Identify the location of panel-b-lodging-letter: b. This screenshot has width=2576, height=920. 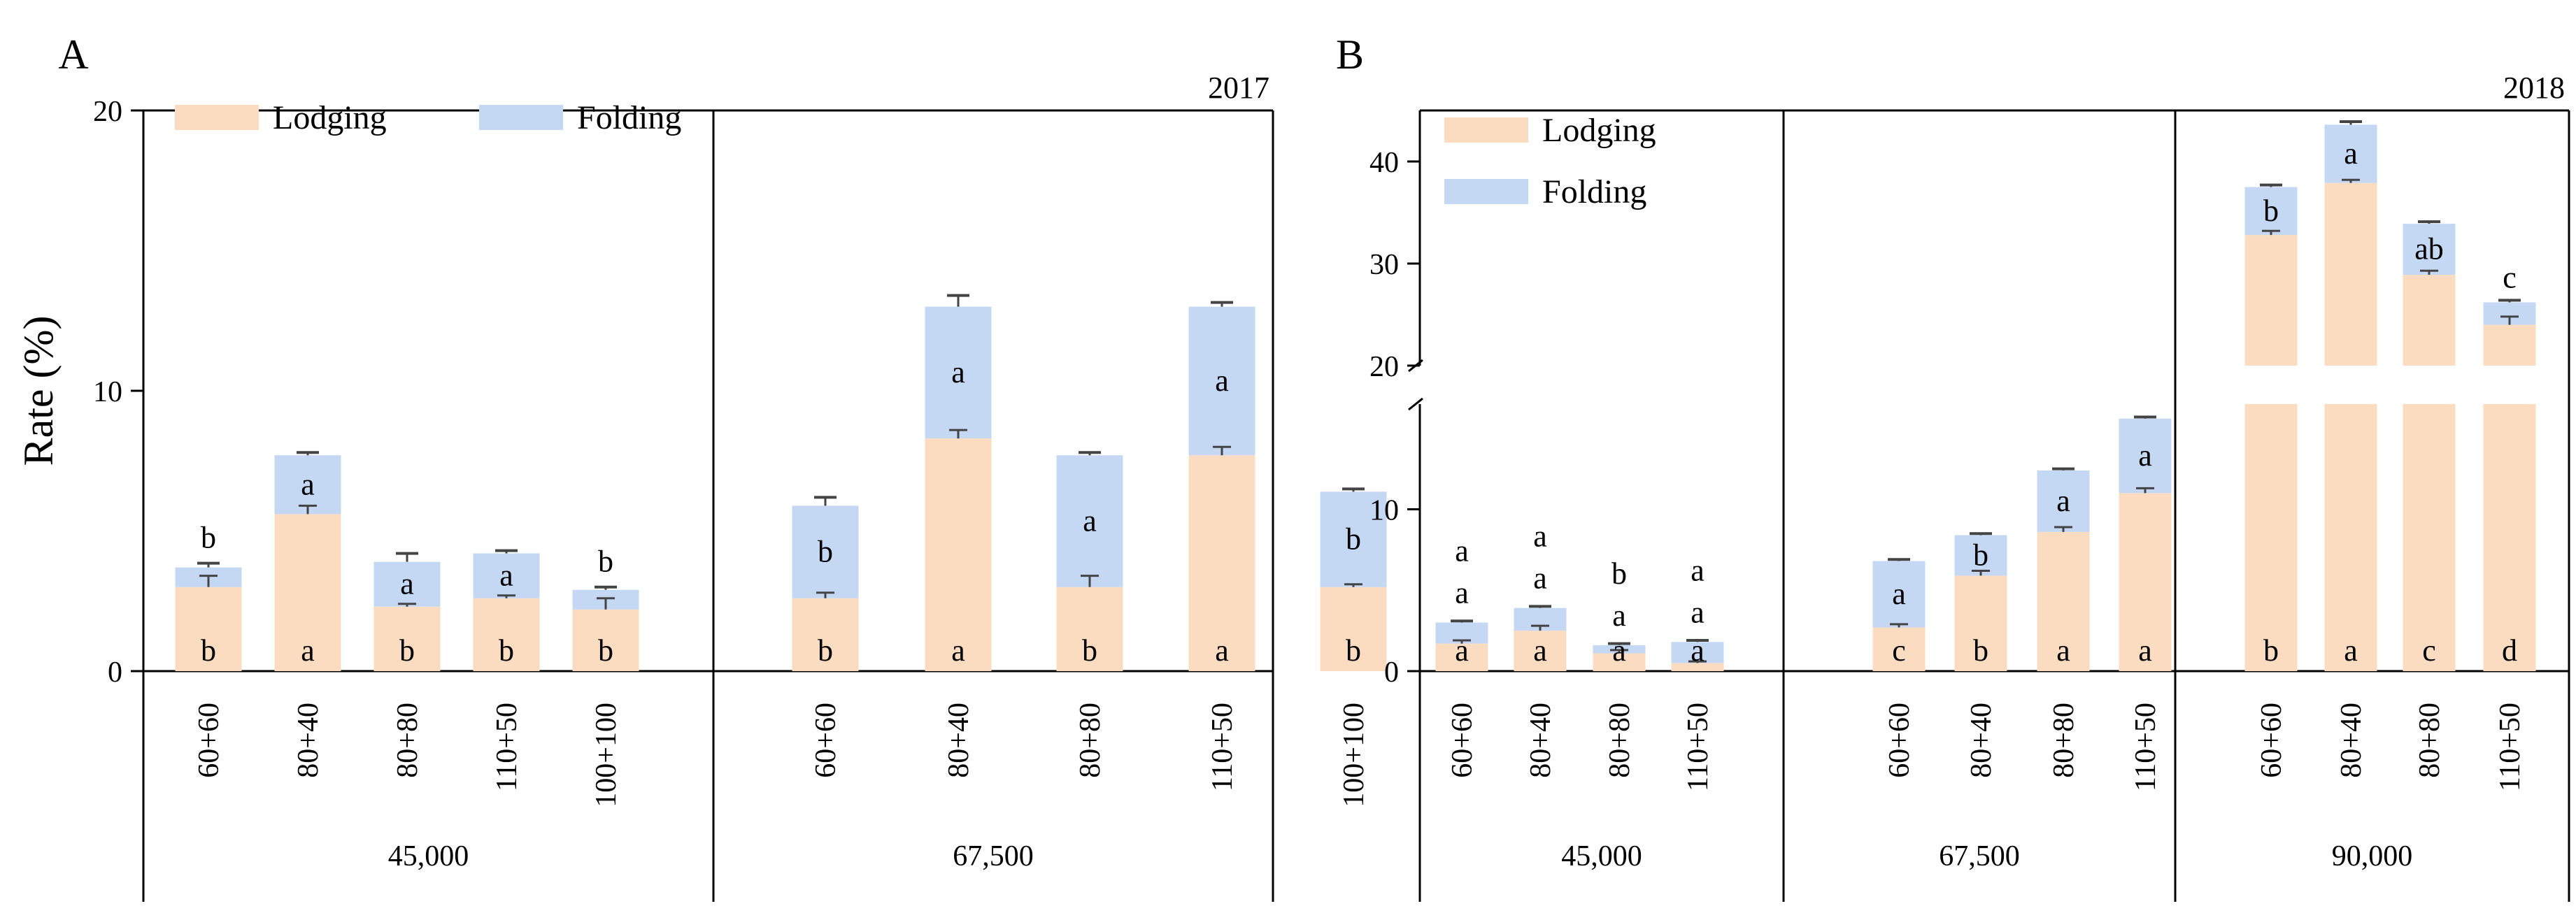
(2271, 650).